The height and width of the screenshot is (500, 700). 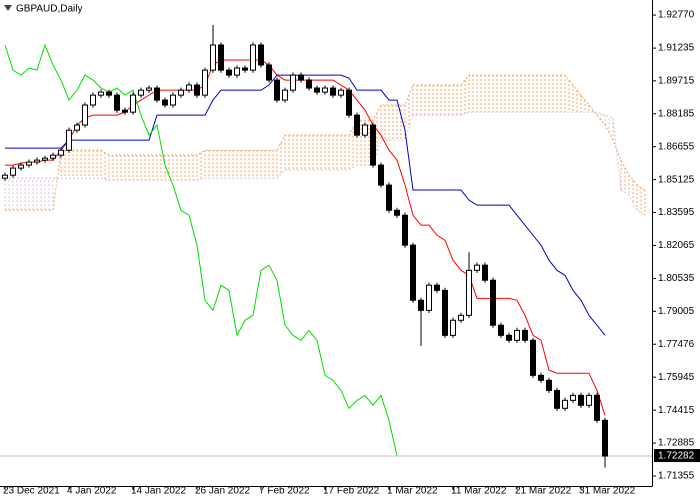 What do you see at coordinates (676, 15) in the screenshot?
I see `y-tick-label: 1.92770` at bounding box center [676, 15].